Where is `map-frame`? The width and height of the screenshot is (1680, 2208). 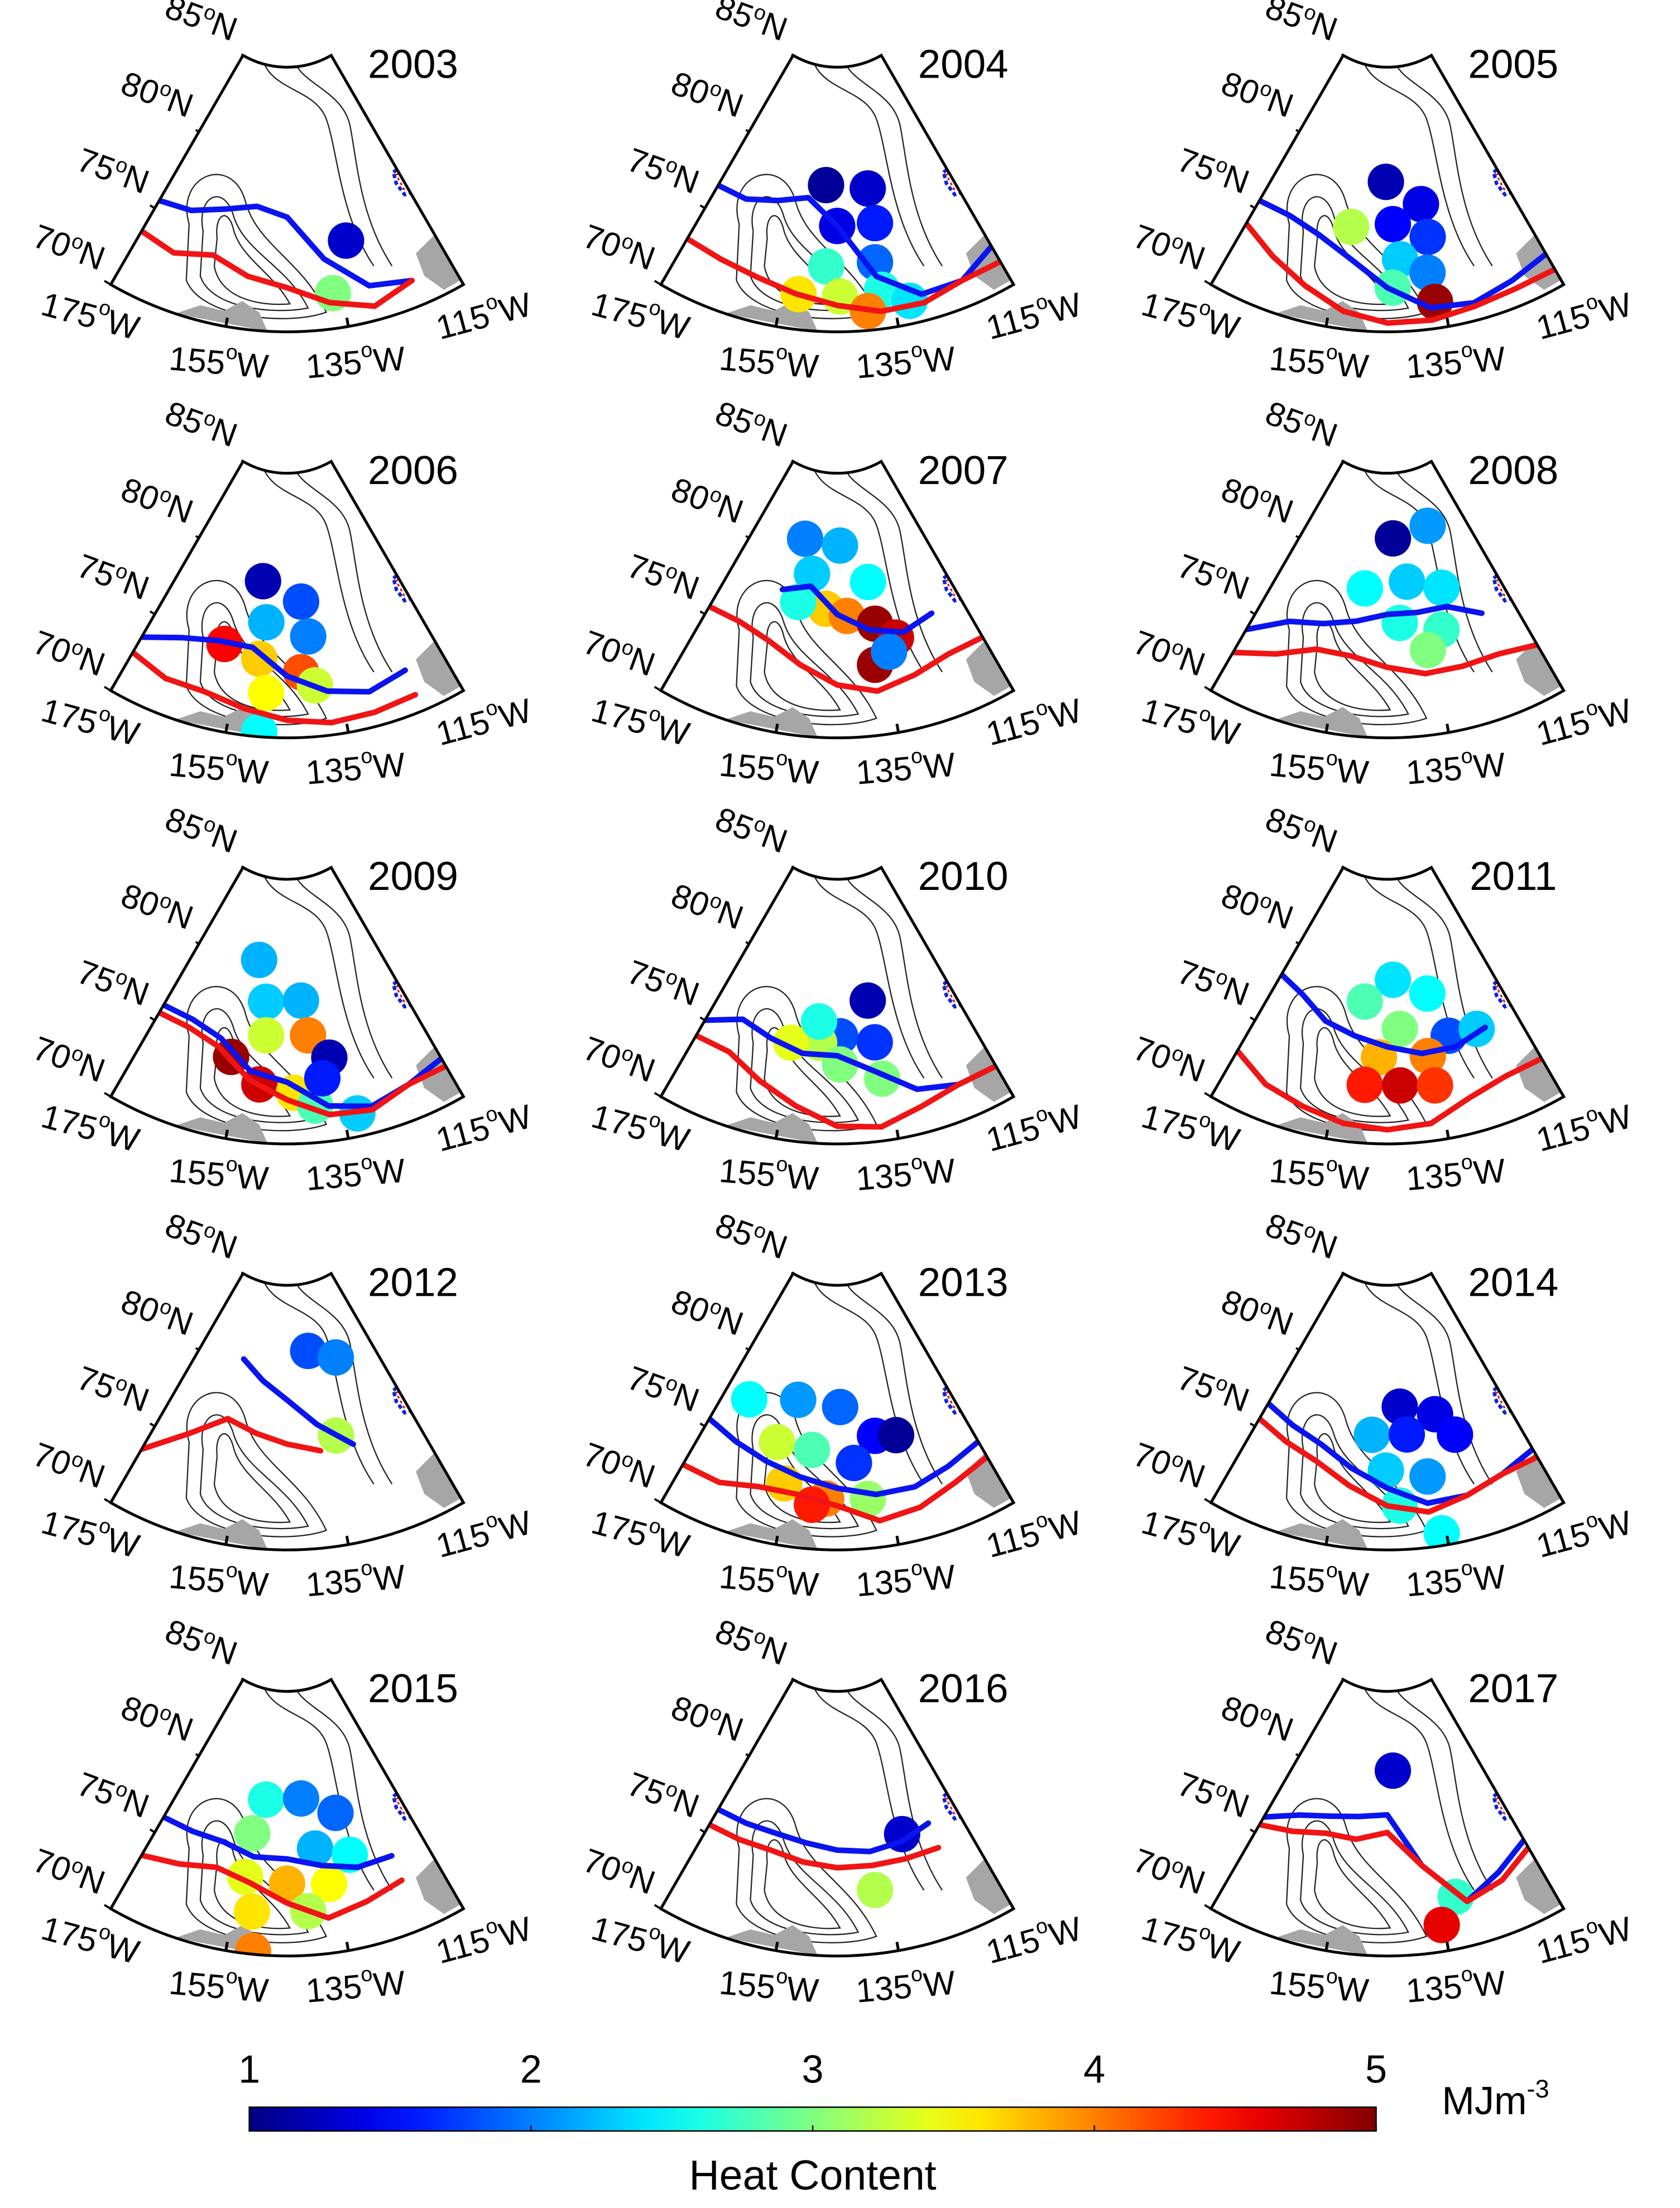
map-frame is located at coordinates (838, 1005).